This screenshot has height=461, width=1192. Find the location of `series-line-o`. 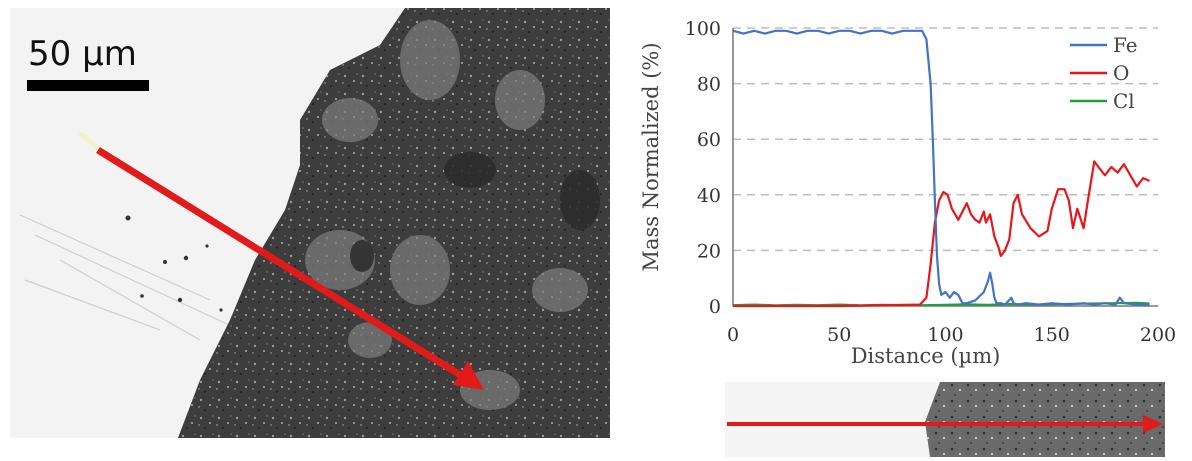

series-line-o is located at coordinates (941, 234).